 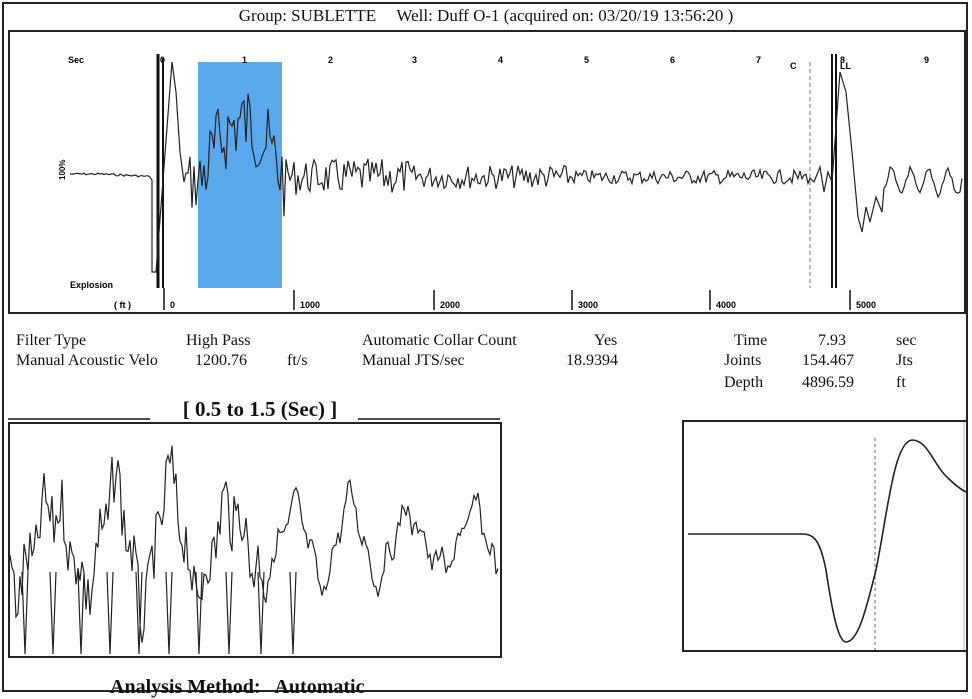 I want to click on ft-axis-label: ( ft ), so click(x=122, y=305).